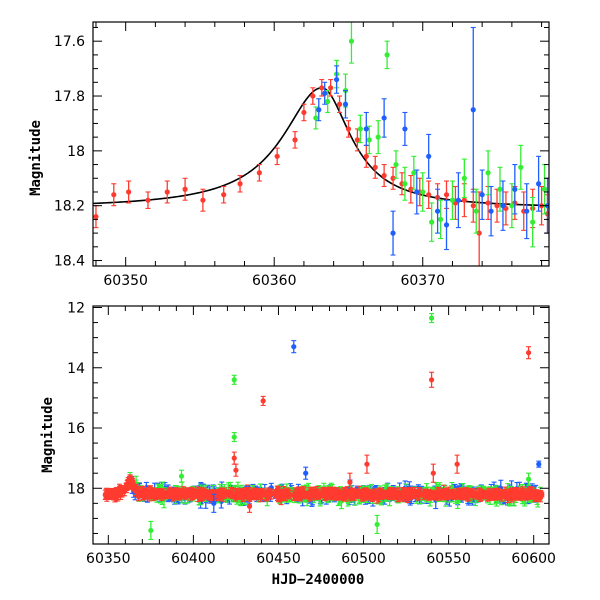 Image resolution: width=600 pixels, height=600 pixels. I want to click on x-tick-label: 60360, so click(274, 281).